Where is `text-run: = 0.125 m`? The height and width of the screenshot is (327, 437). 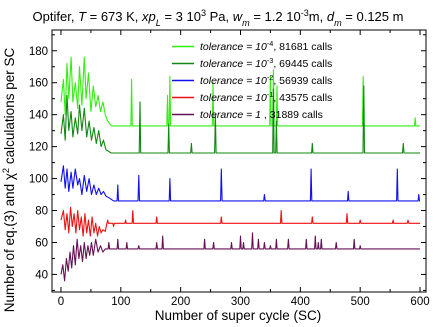
text-run: = 0.125 m is located at coordinates (373, 16).